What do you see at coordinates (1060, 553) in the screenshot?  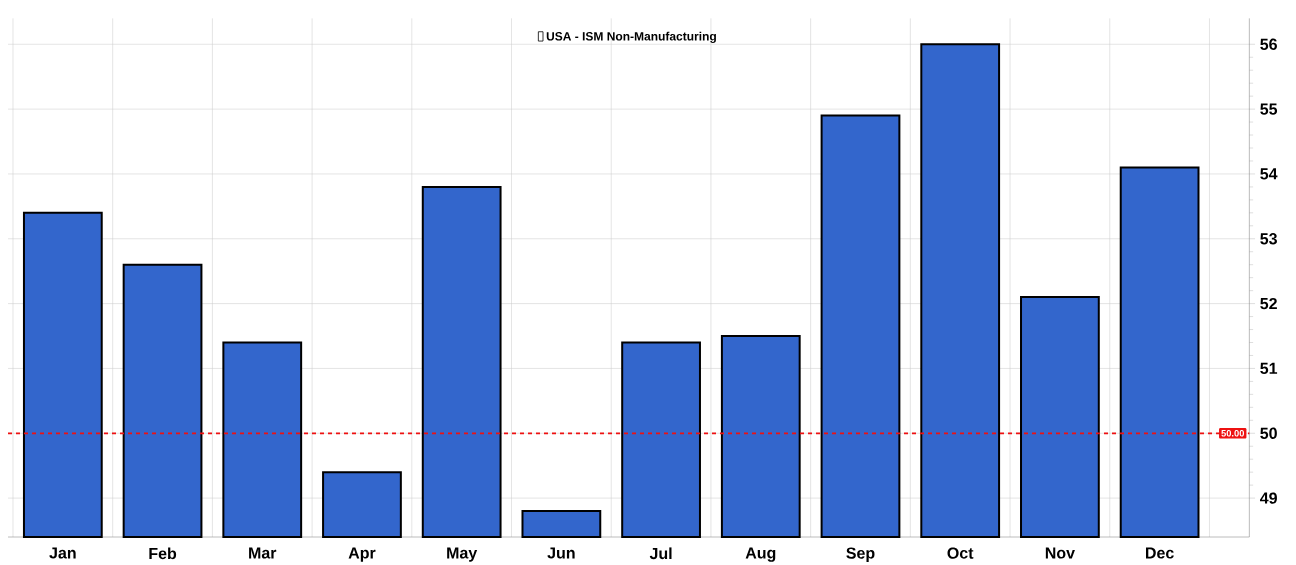 I see `x-tick-label: Nov` at bounding box center [1060, 553].